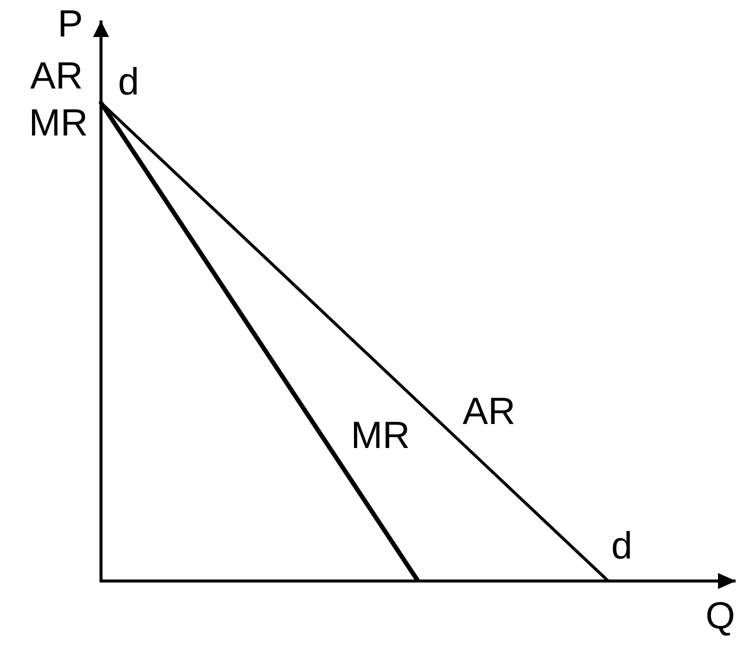 Image resolution: width=750 pixels, height=650 pixels. Describe the element at coordinates (720, 616) in the screenshot. I see `x-axis-title: Q` at that location.